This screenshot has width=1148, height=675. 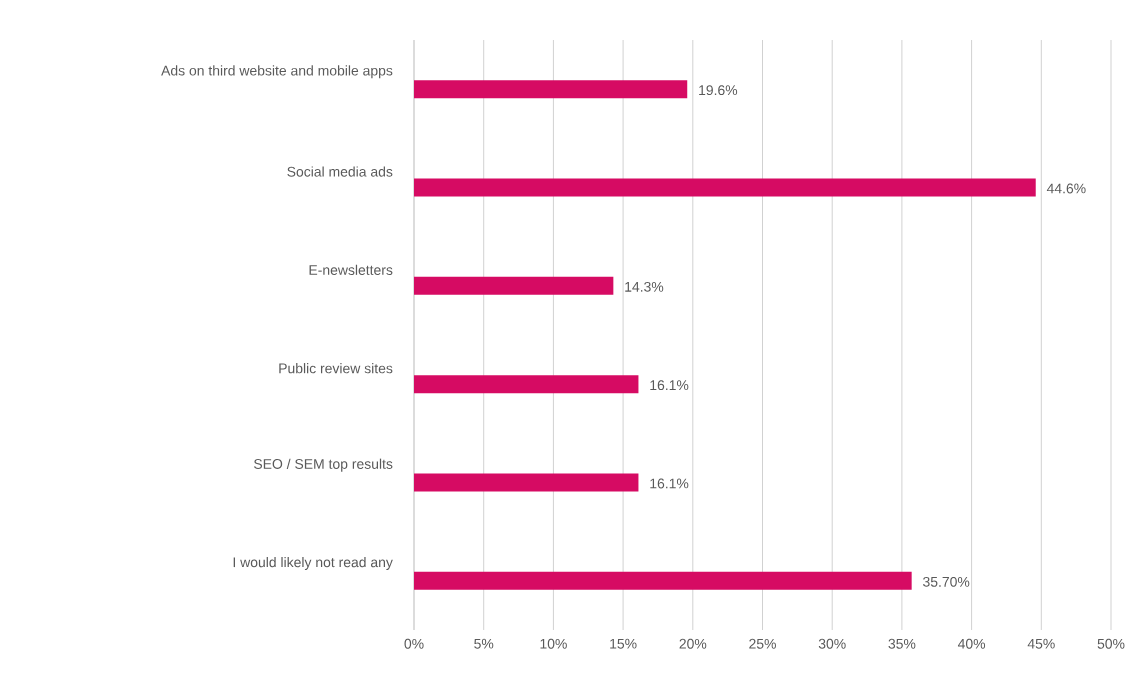 I want to click on data-label: 19.6%, so click(x=718, y=90).